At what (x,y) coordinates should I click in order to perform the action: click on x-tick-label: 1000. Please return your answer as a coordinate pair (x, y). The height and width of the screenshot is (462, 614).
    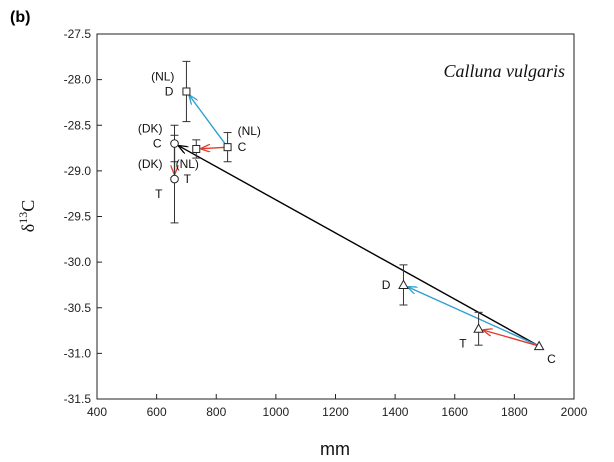
    Looking at the image, I should click on (276, 412).